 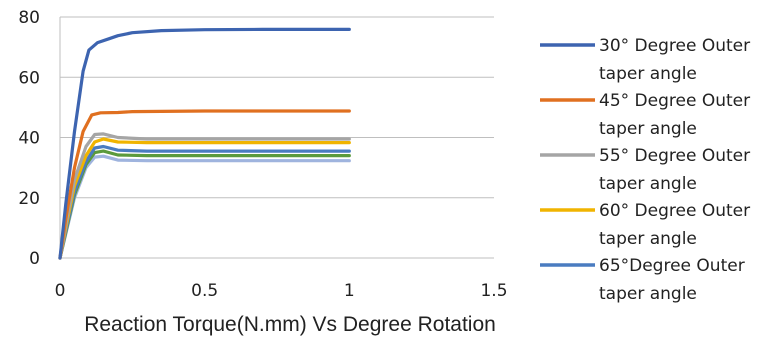 I want to click on legend-label: 55° Degree Outer, so click(x=674, y=156).